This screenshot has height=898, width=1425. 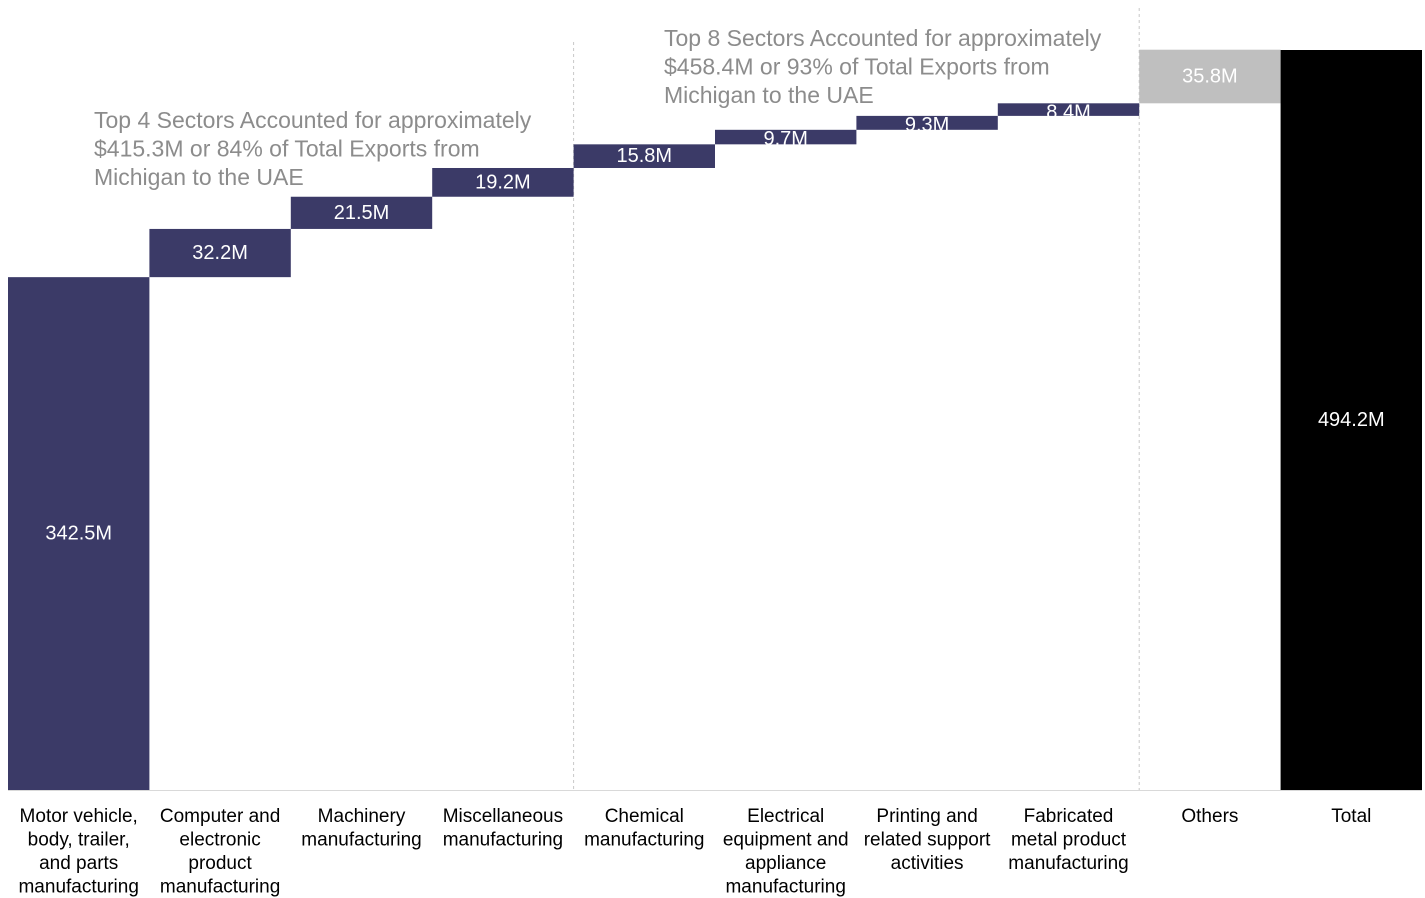 What do you see at coordinates (1351, 816) in the screenshot?
I see `category-label-10: Total` at bounding box center [1351, 816].